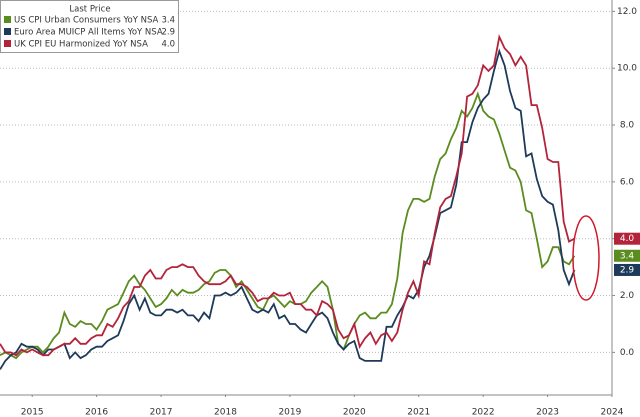 Image resolution: width=640 pixels, height=417 pixels. I want to click on x-tick-label: 2015, so click(32, 412).